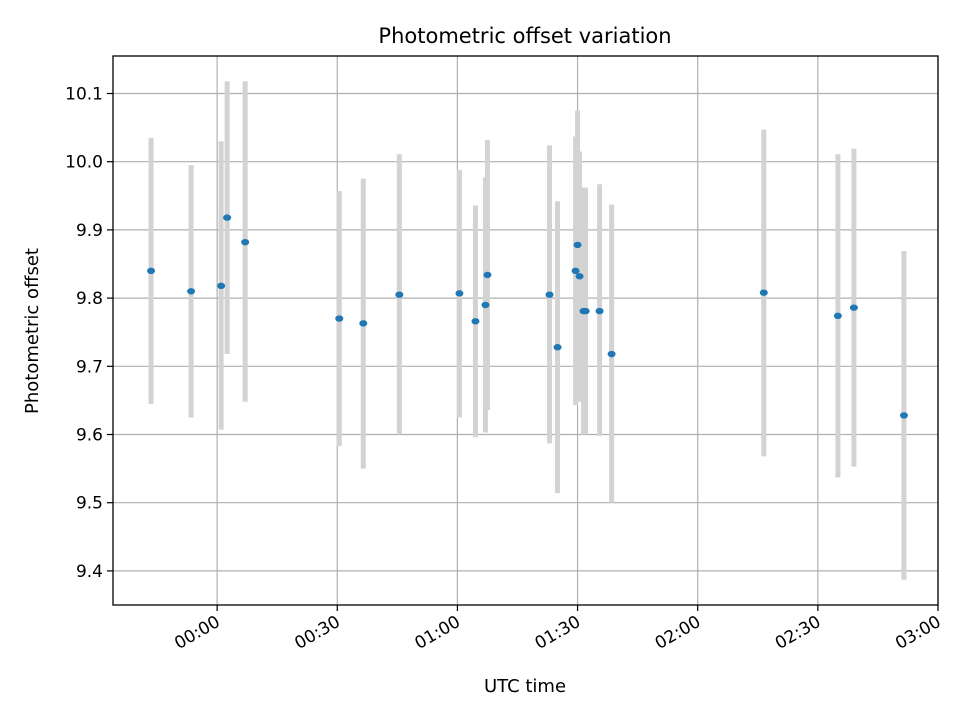 This screenshot has height=720, width=960. I want to click on y-tick-label: 9.5, so click(89, 504).